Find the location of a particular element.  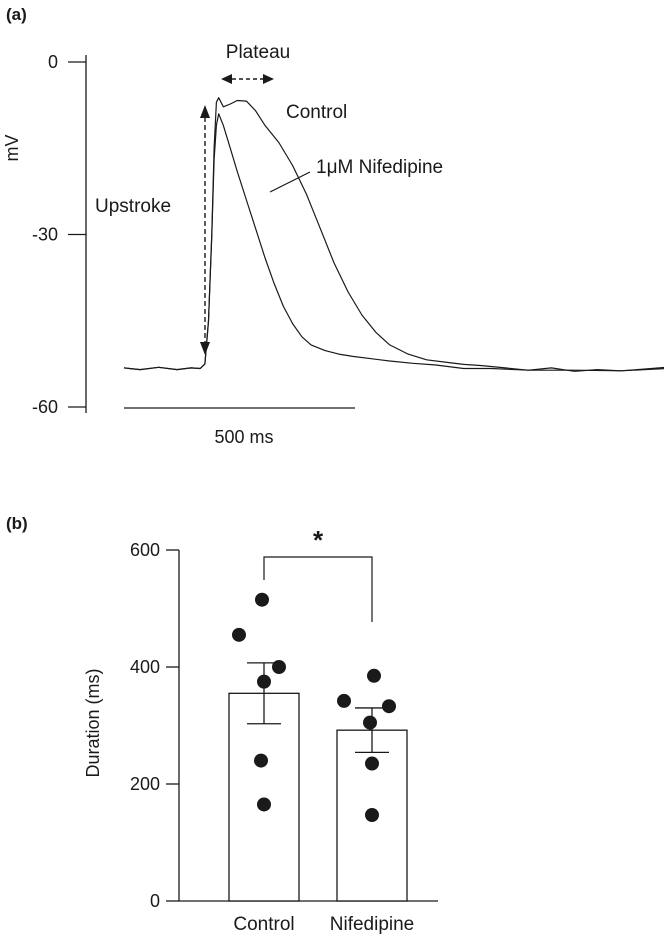

plateau-label: Plateau is located at coordinates (258, 52).